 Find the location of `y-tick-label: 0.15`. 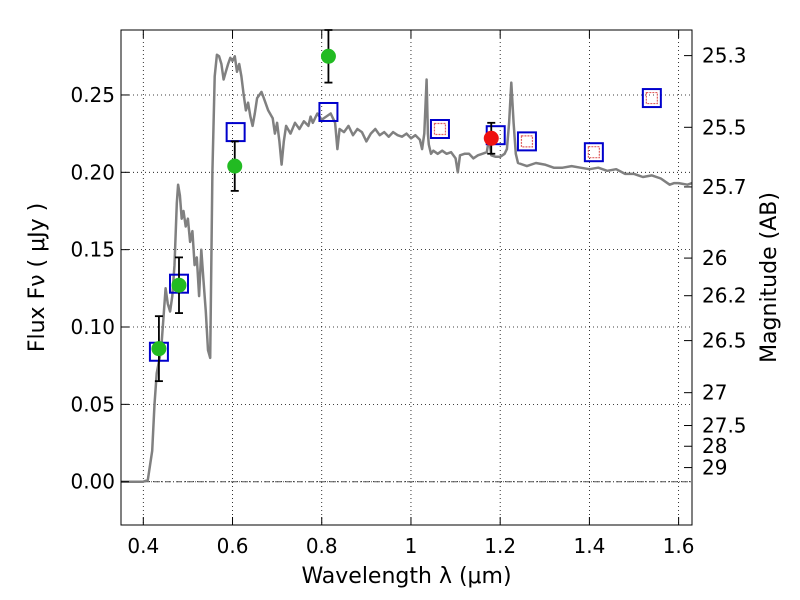

y-tick-label: 0.15 is located at coordinates (92, 250).